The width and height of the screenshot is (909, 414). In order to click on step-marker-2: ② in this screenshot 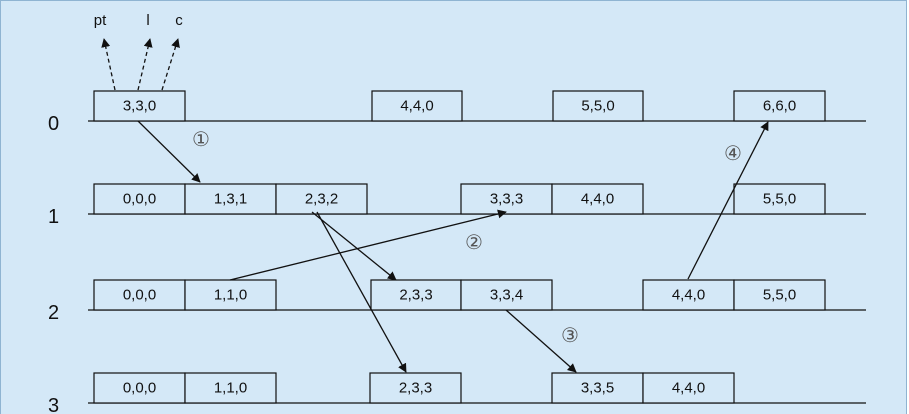, I will do `click(474, 242)`.